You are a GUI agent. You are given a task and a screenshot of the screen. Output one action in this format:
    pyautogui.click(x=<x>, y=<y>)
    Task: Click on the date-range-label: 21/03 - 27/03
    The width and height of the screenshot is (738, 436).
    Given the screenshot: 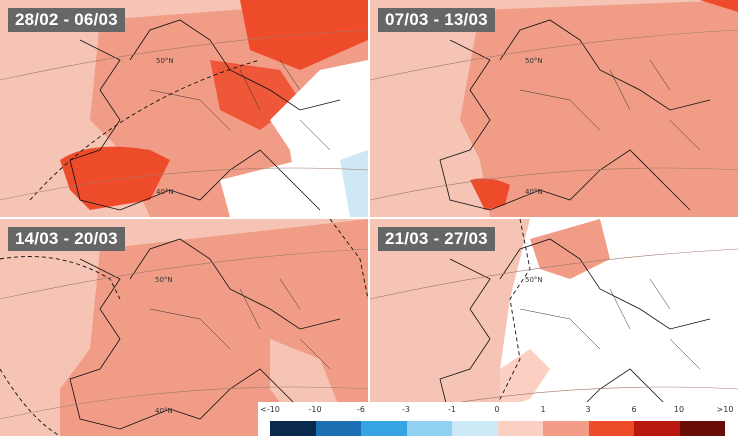 What is the action you would take?
    pyautogui.click(x=436, y=239)
    